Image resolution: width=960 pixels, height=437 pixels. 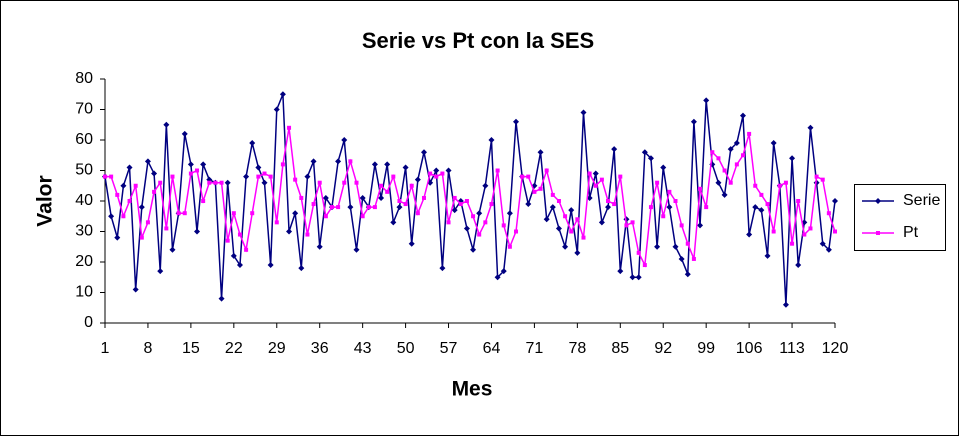 I want to click on legend-marker, so click(x=878, y=201).